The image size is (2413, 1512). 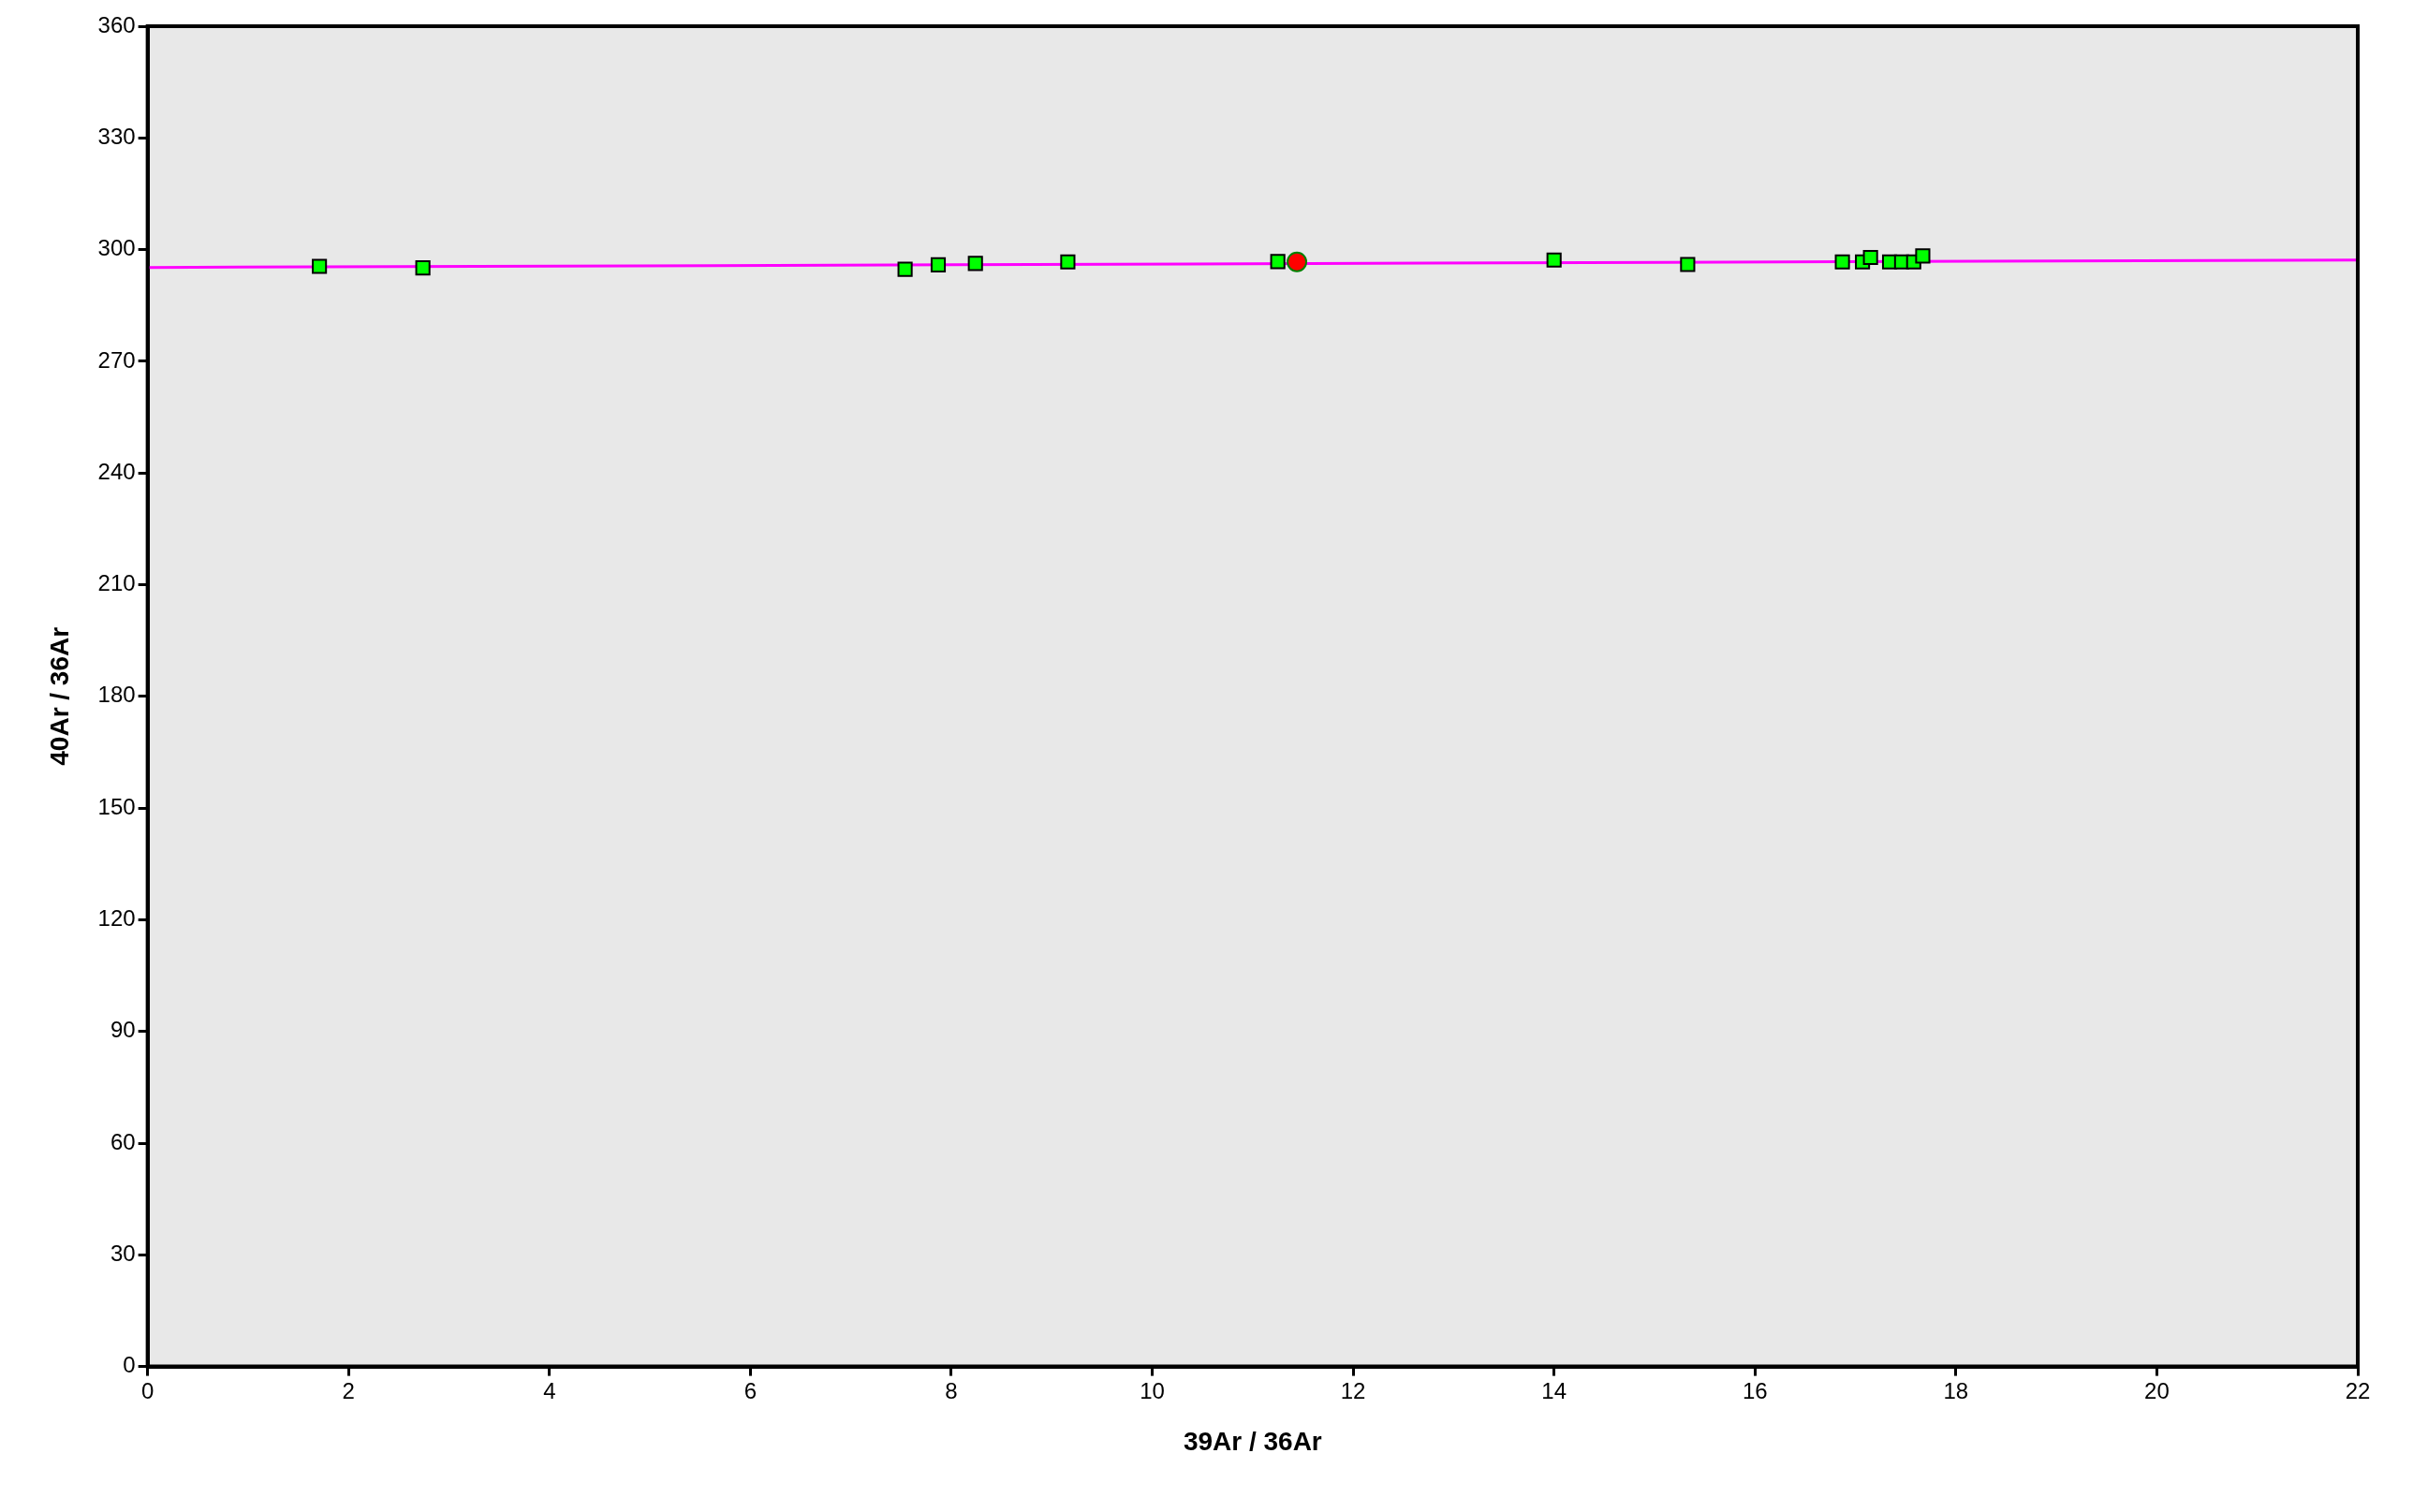 I want to click on x-axis-title: 39Ar / 36Ar, so click(x=1252, y=1441).